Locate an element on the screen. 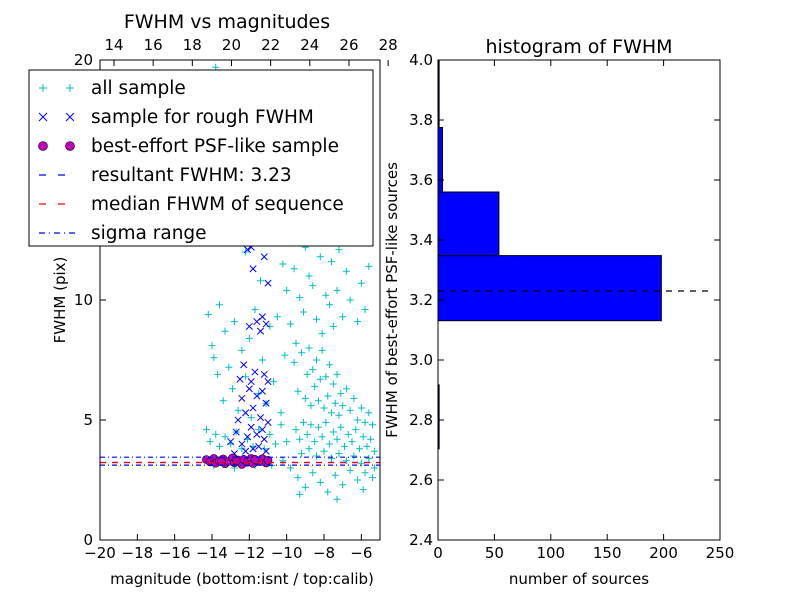 The width and height of the screenshot is (800, 600). histogram-x-axis-label: number of sources is located at coordinates (579, 579).